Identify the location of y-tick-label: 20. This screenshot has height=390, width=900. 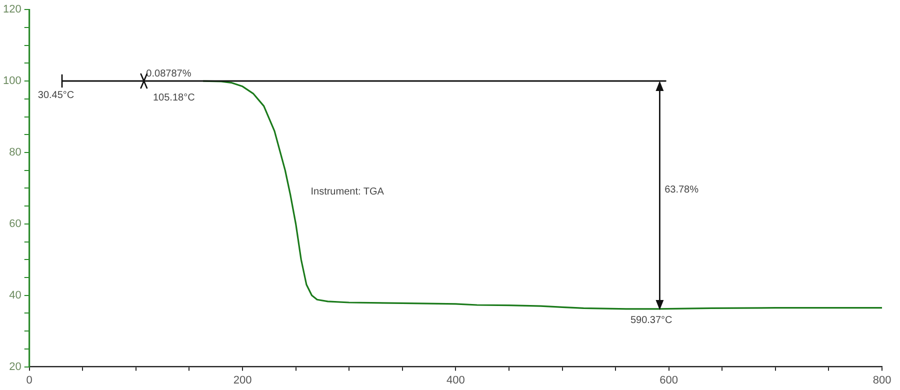
(15, 366).